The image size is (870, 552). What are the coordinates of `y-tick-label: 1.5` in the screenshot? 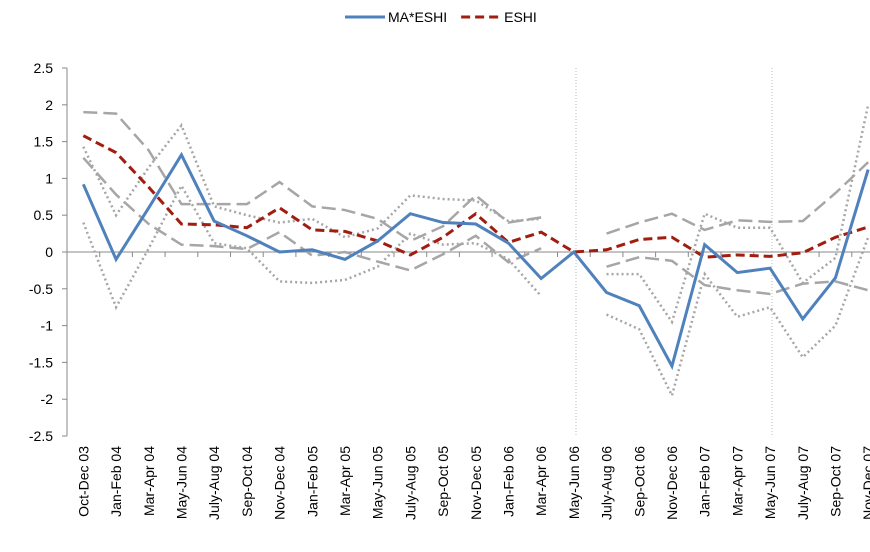 It's located at (44, 142).